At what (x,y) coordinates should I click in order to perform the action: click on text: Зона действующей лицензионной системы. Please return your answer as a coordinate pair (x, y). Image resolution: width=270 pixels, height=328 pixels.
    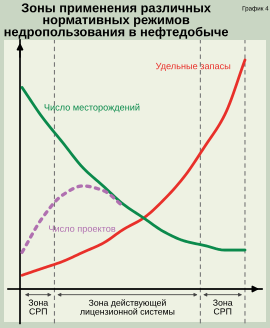
    Looking at the image, I should click on (127, 307).